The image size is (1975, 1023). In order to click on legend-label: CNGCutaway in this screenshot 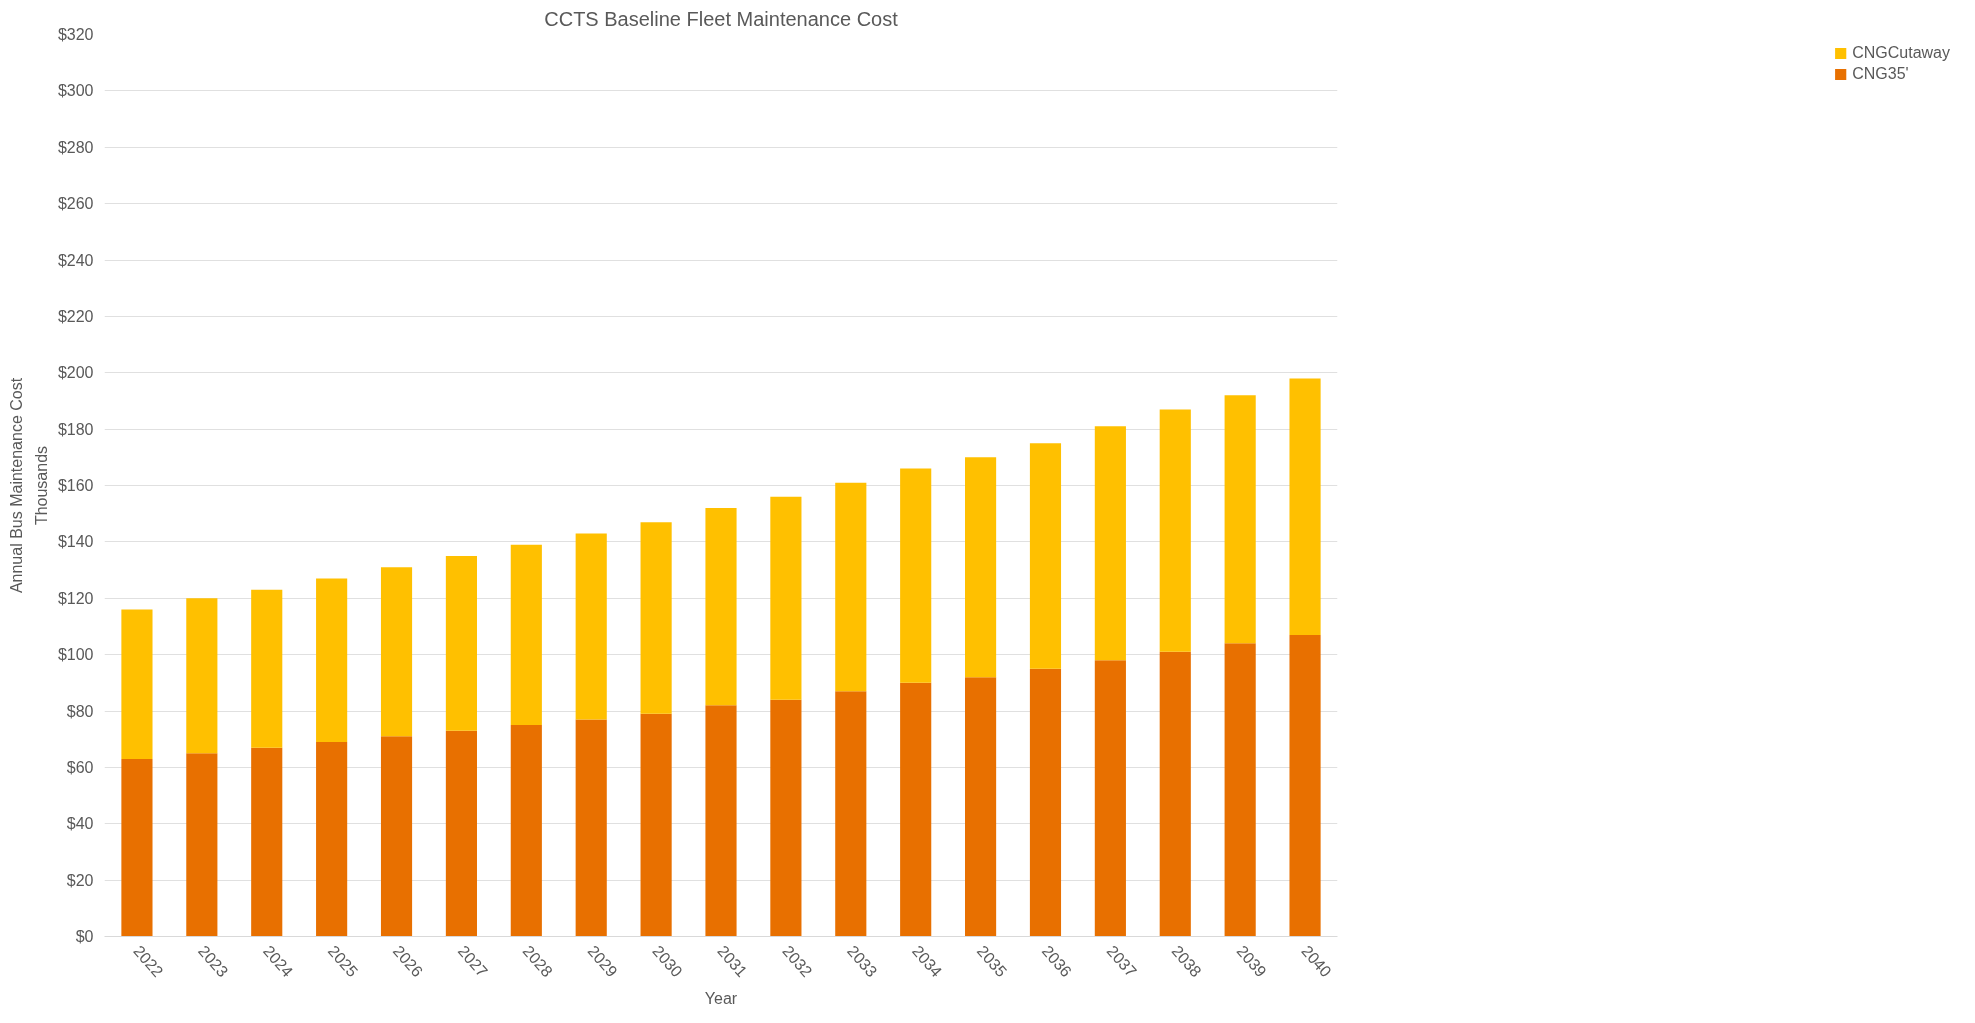, I will do `click(1901, 53)`.